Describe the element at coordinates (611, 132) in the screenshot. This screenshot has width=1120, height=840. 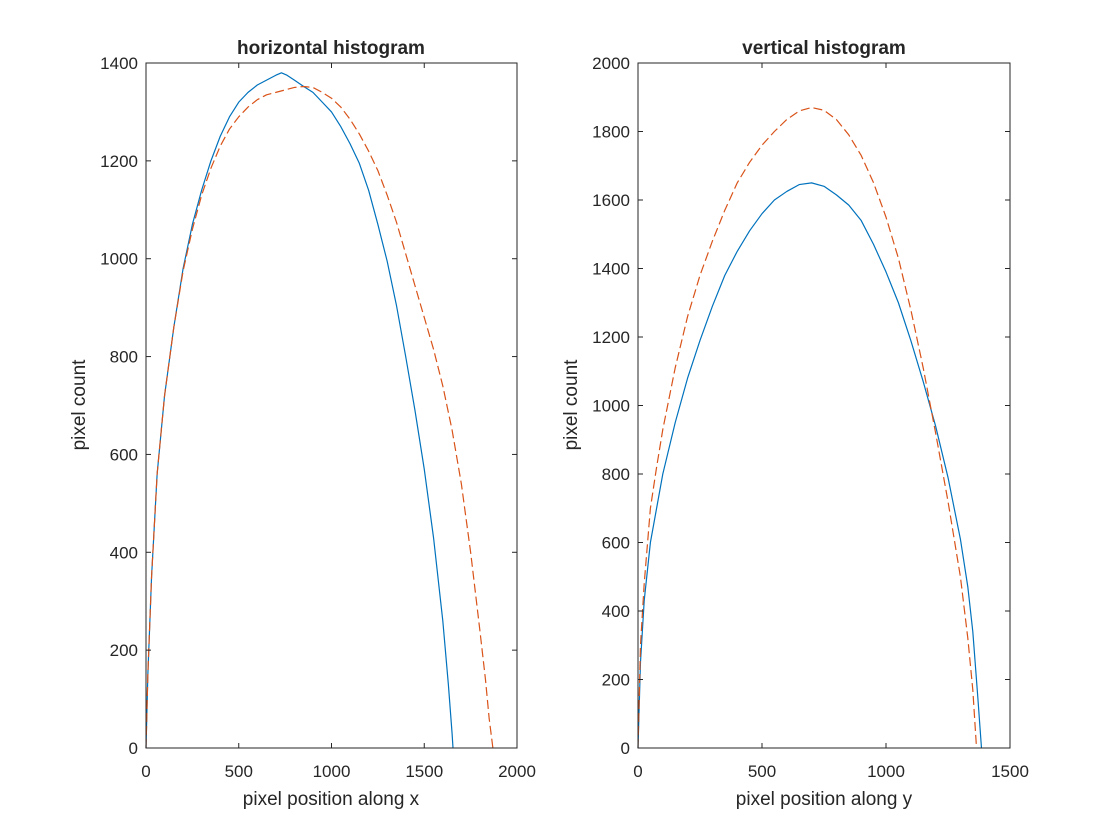
I see `y-tick-label: 1800` at that location.